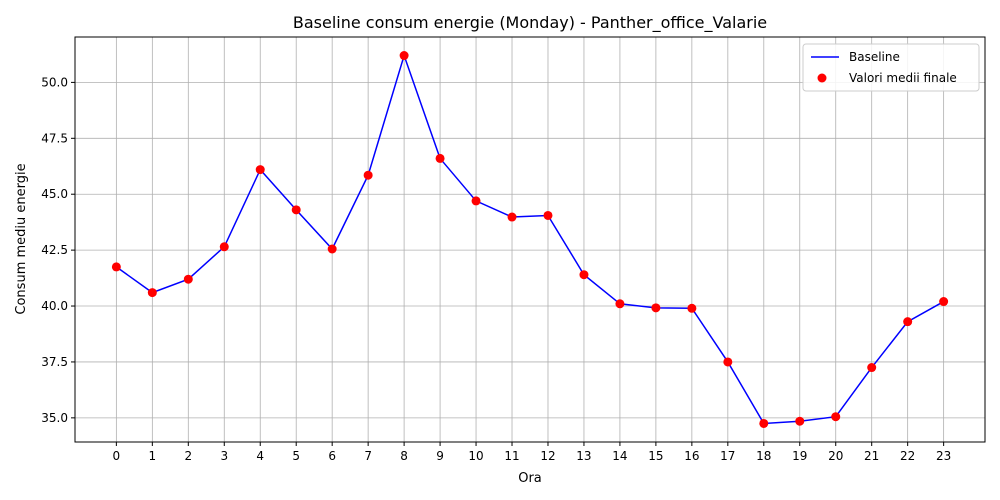 The width and height of the screenshot is (1000, 500). I want to click on y-axis-label: Consum mediu energie, so click(21, 238).